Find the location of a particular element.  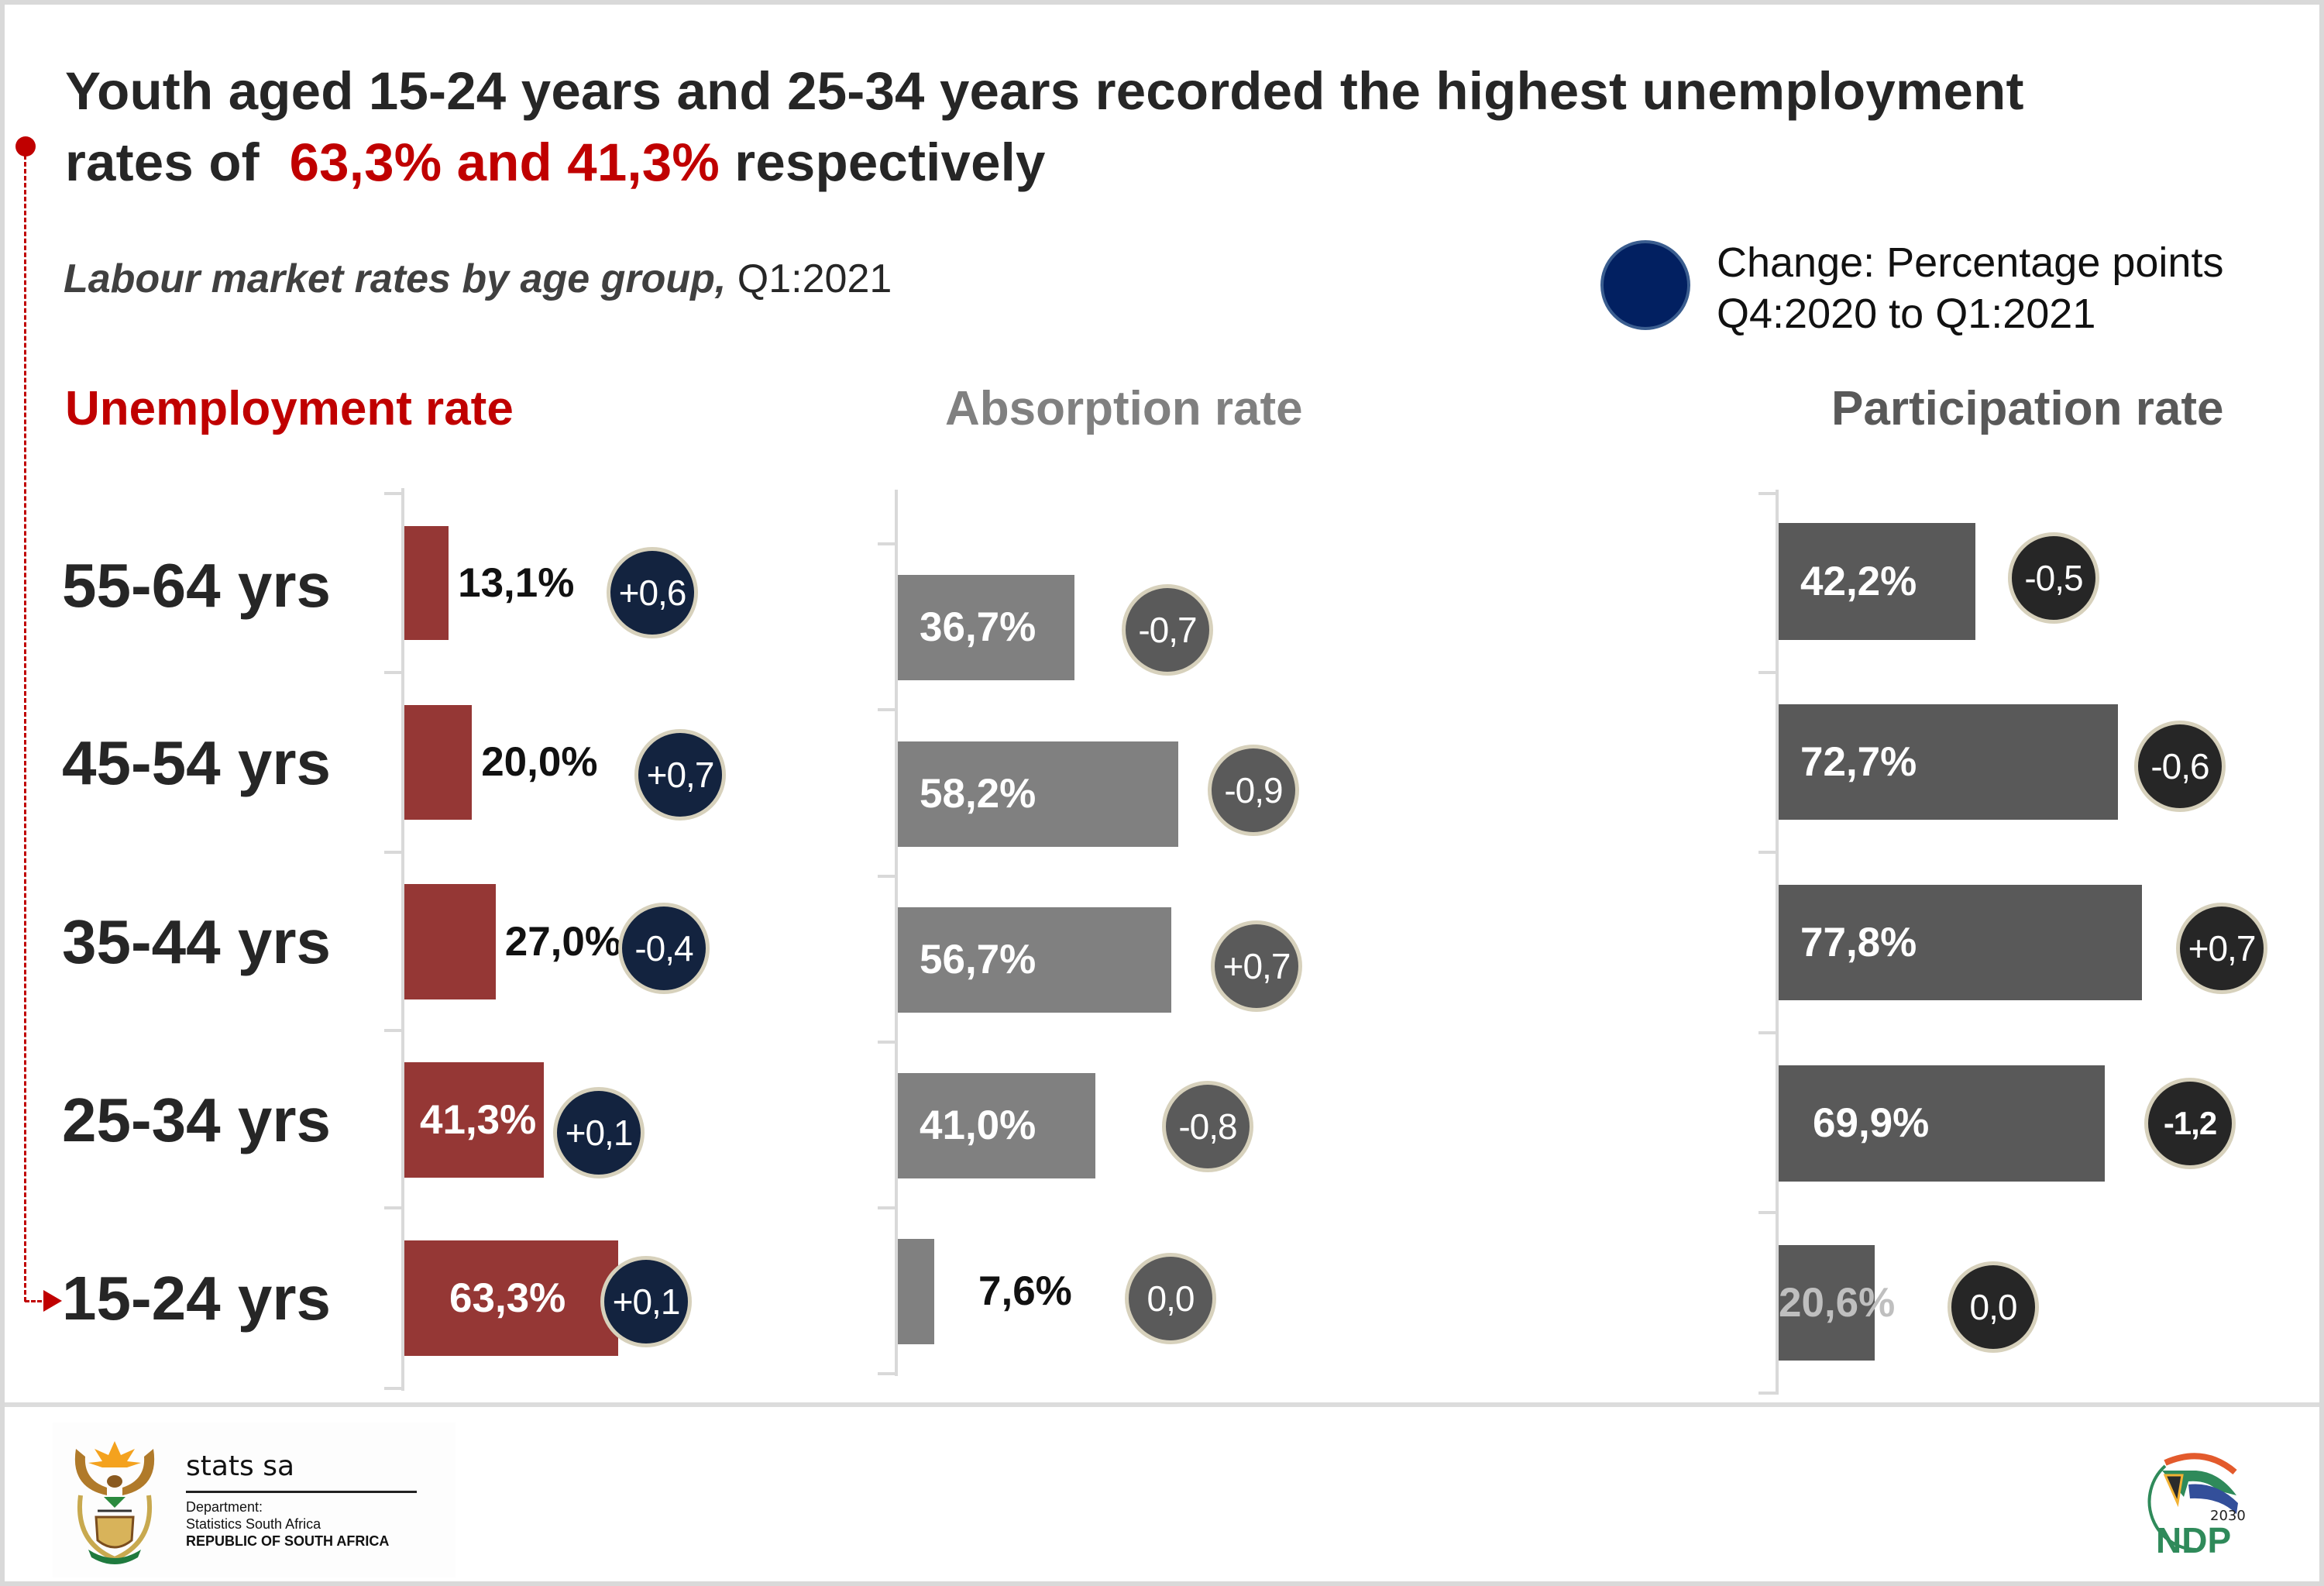

participation-value-label: 69,9% is located at coordinates (1871, 1123).